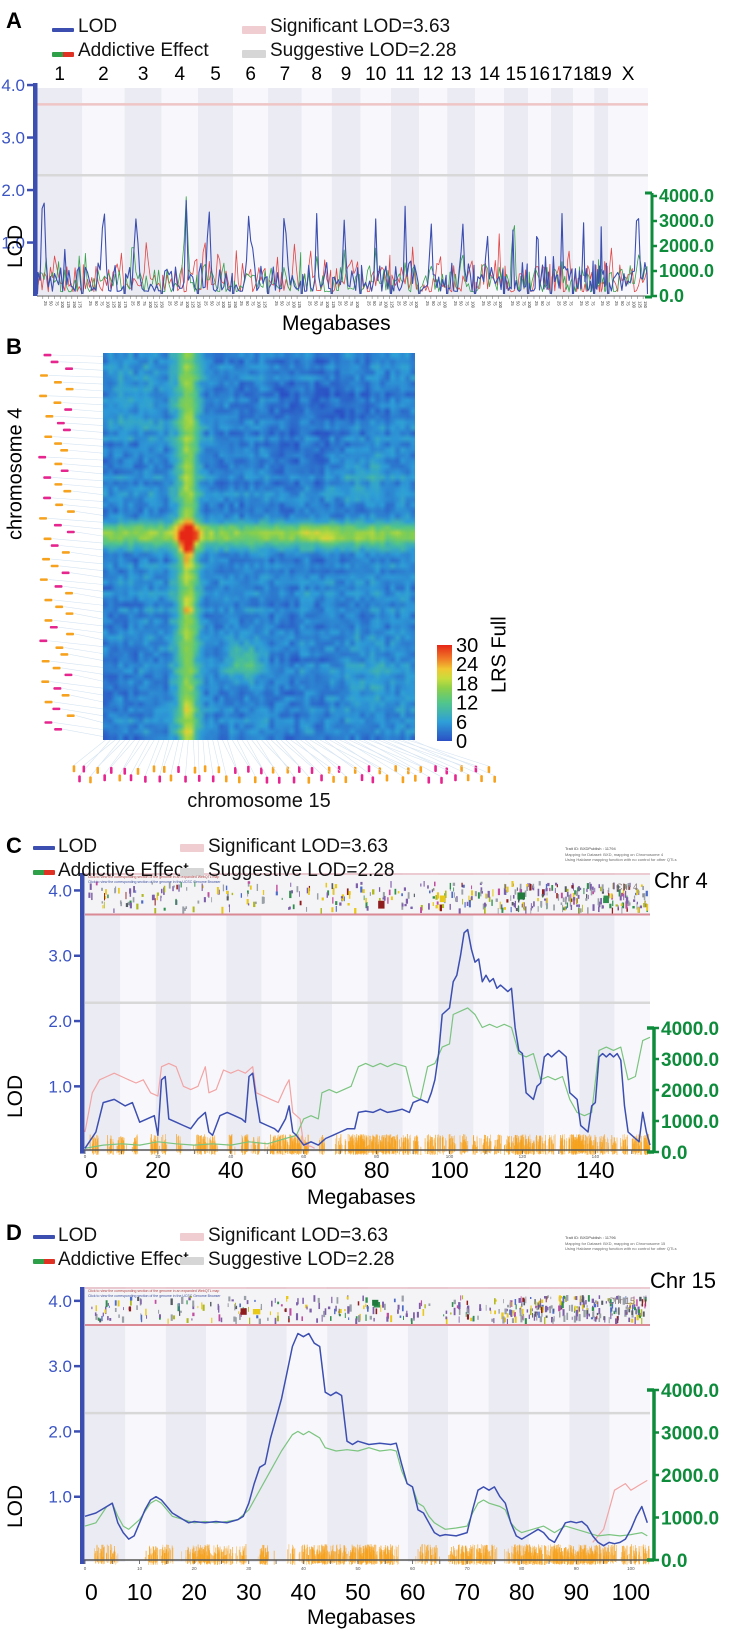 This screenshot has height=1639, width=750. What do you see at coordinates (60, 1366) in the screenshot?
I see `svg-text: 3.0` at bounding box center [60, 1366].